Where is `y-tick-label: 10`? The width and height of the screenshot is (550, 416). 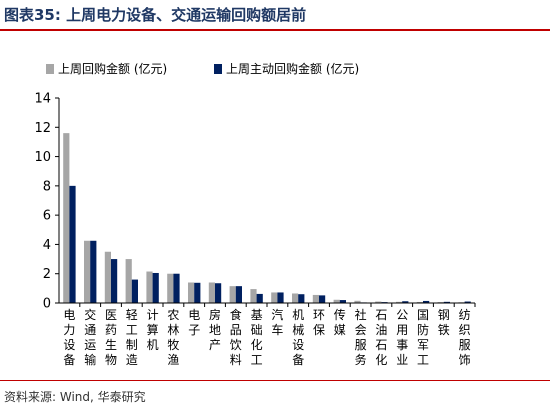
y-tick-label: 10 is located at coordinates (42, 157).